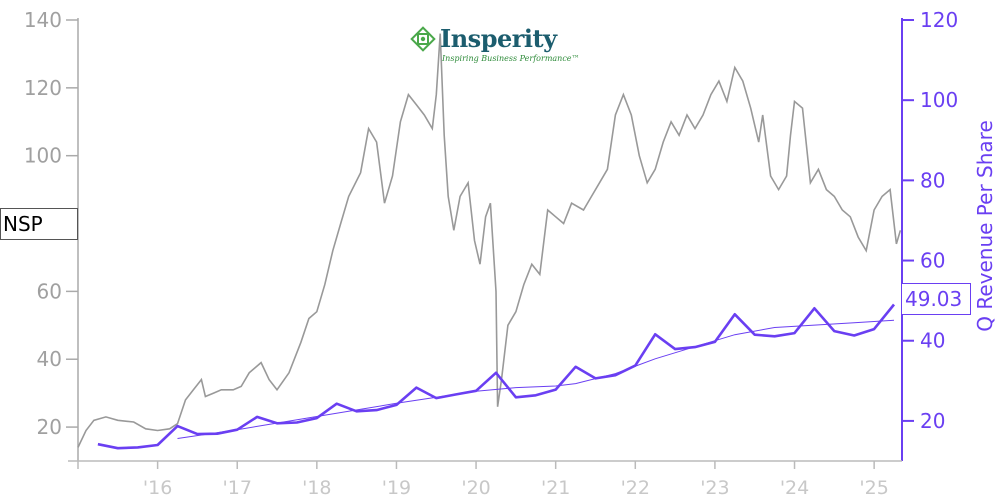  I want to click on left-tick-label: 100, so click(43, 156).